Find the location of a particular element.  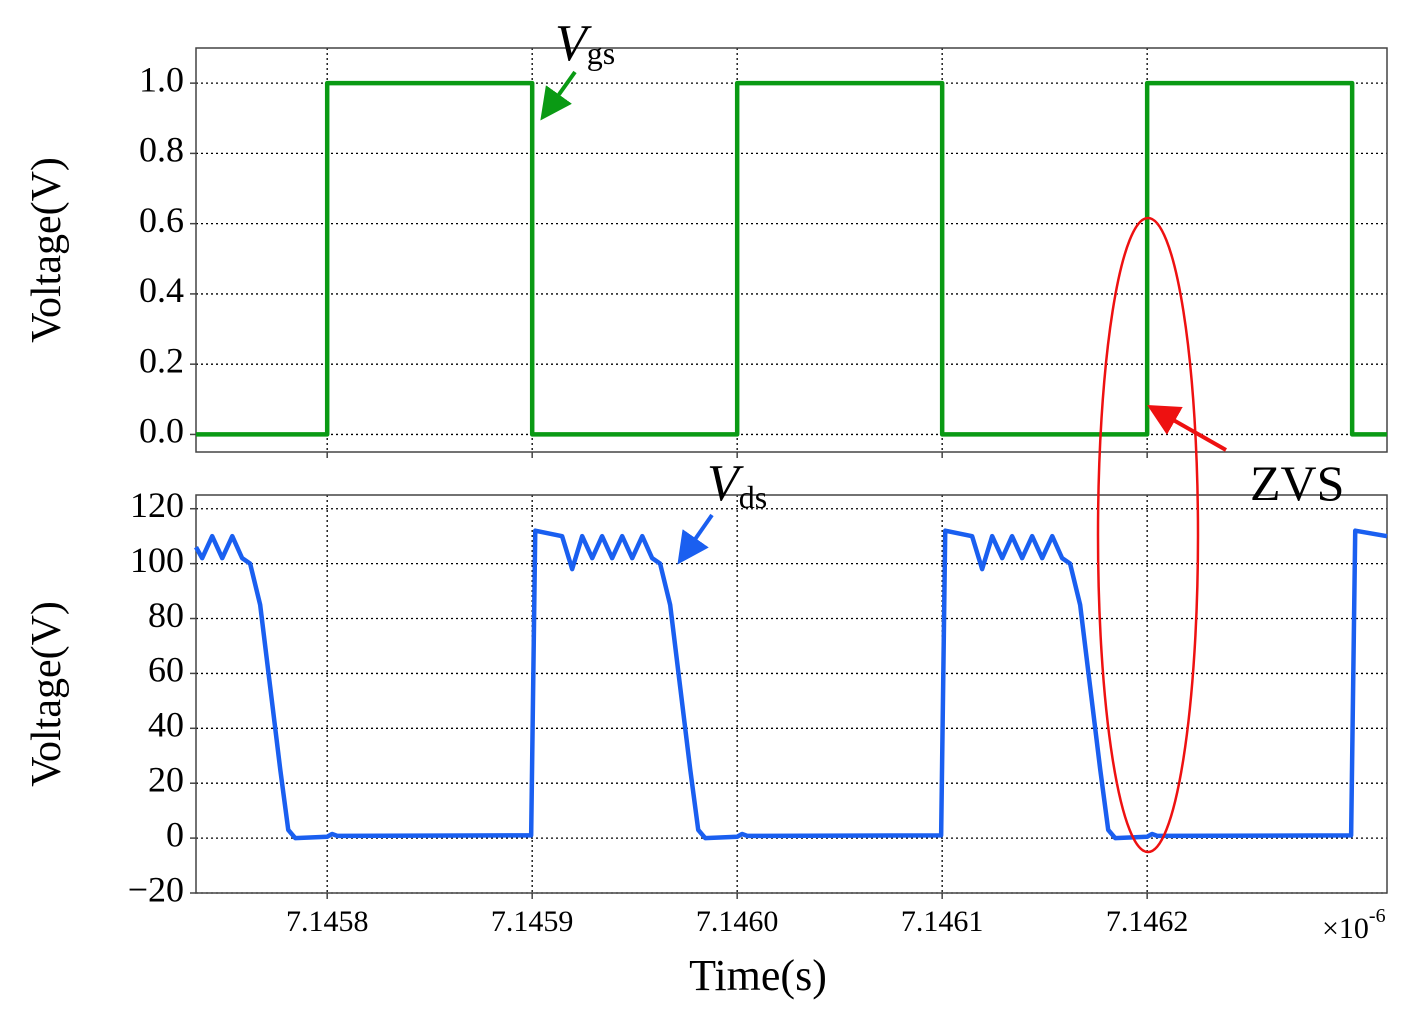

y-tick-label: 1.0 is located at coordinates (161, 79).